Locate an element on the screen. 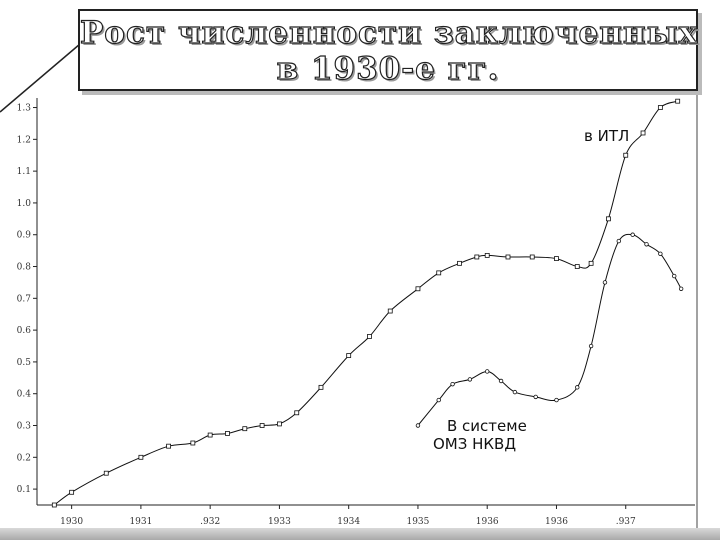  y-tick-label: 0.7 is located at coordinates (24, 299).